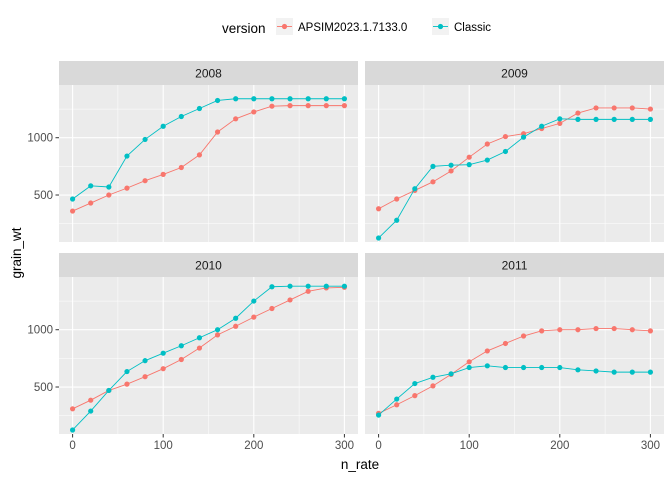 The height and width of the screenshot is (480, 672). What do you see at coordinates (352, 28) in the screenshot?
I see `legend-label: APSIM2023.1.7133.0` at bounding box center [352, 28].